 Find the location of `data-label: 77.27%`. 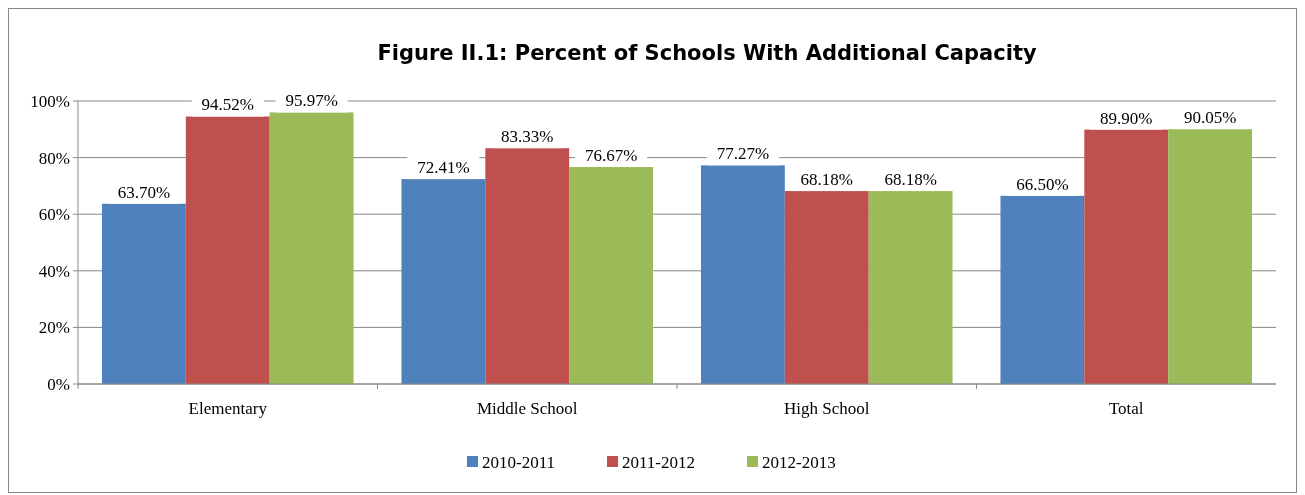

data-label: 77.27% is located at coordinates (743, 154).